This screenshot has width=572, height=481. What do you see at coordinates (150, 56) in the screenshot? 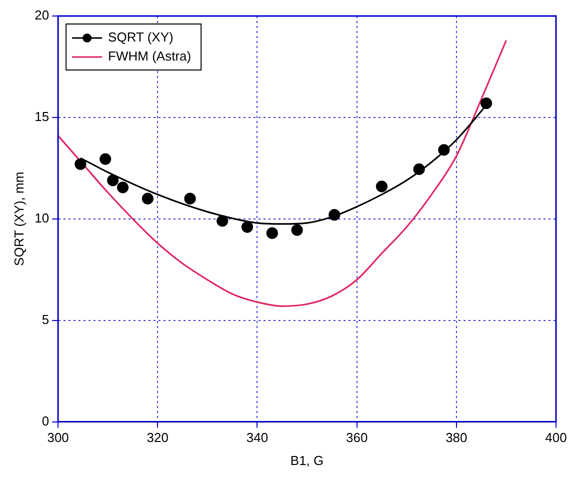
I see `legend-label: FWHM (Astra)` at bounding box center [150, 56].